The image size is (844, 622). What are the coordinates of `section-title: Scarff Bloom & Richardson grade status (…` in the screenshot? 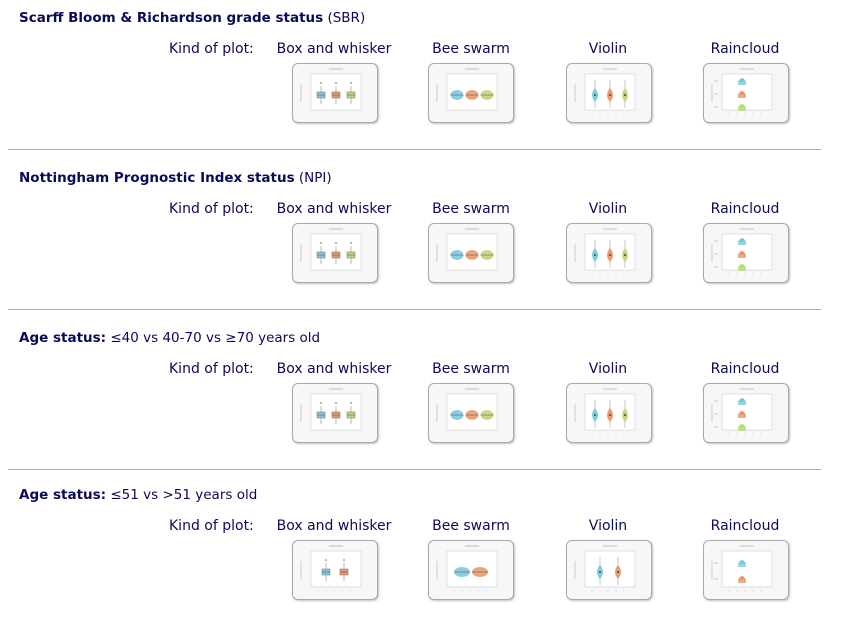 It's located at (192, 18).